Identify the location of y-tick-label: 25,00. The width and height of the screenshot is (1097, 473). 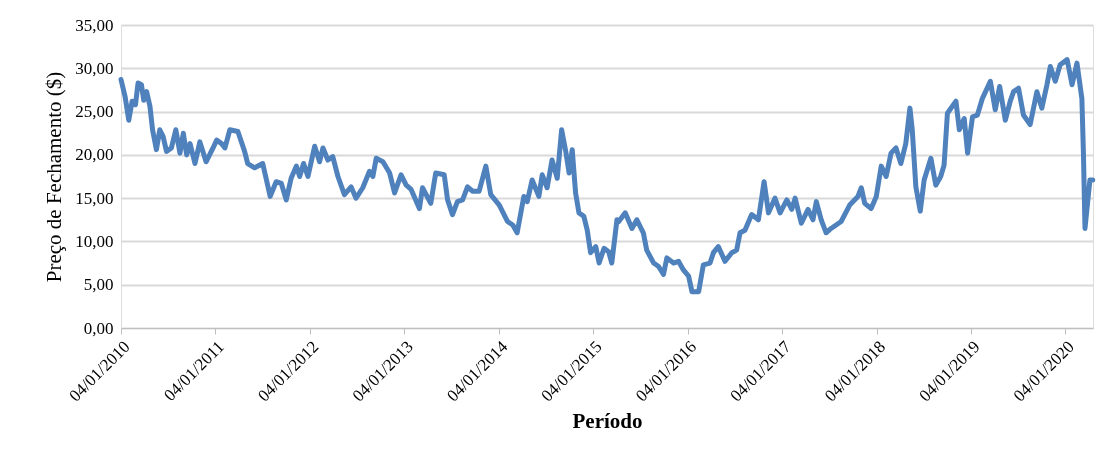
(94, 112).